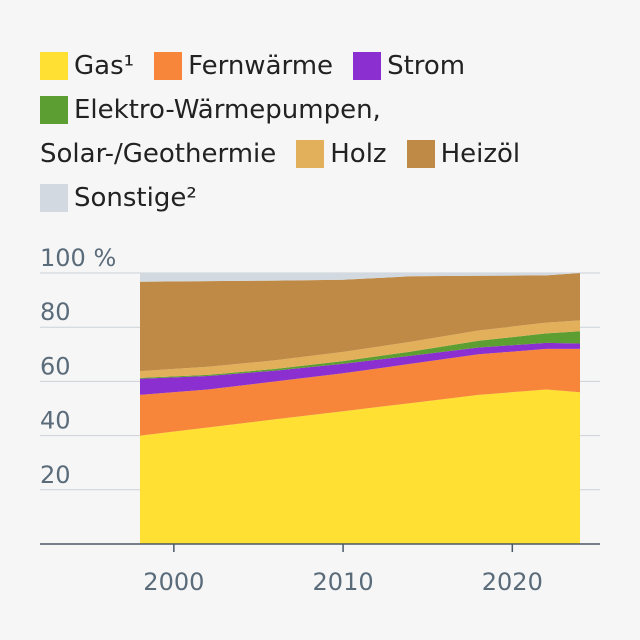 The width and height of the screenshot is (640, 640). Describe the element at coordinates (367, 66) in the screenshot. I see `legend-swatch-strom` at that location.